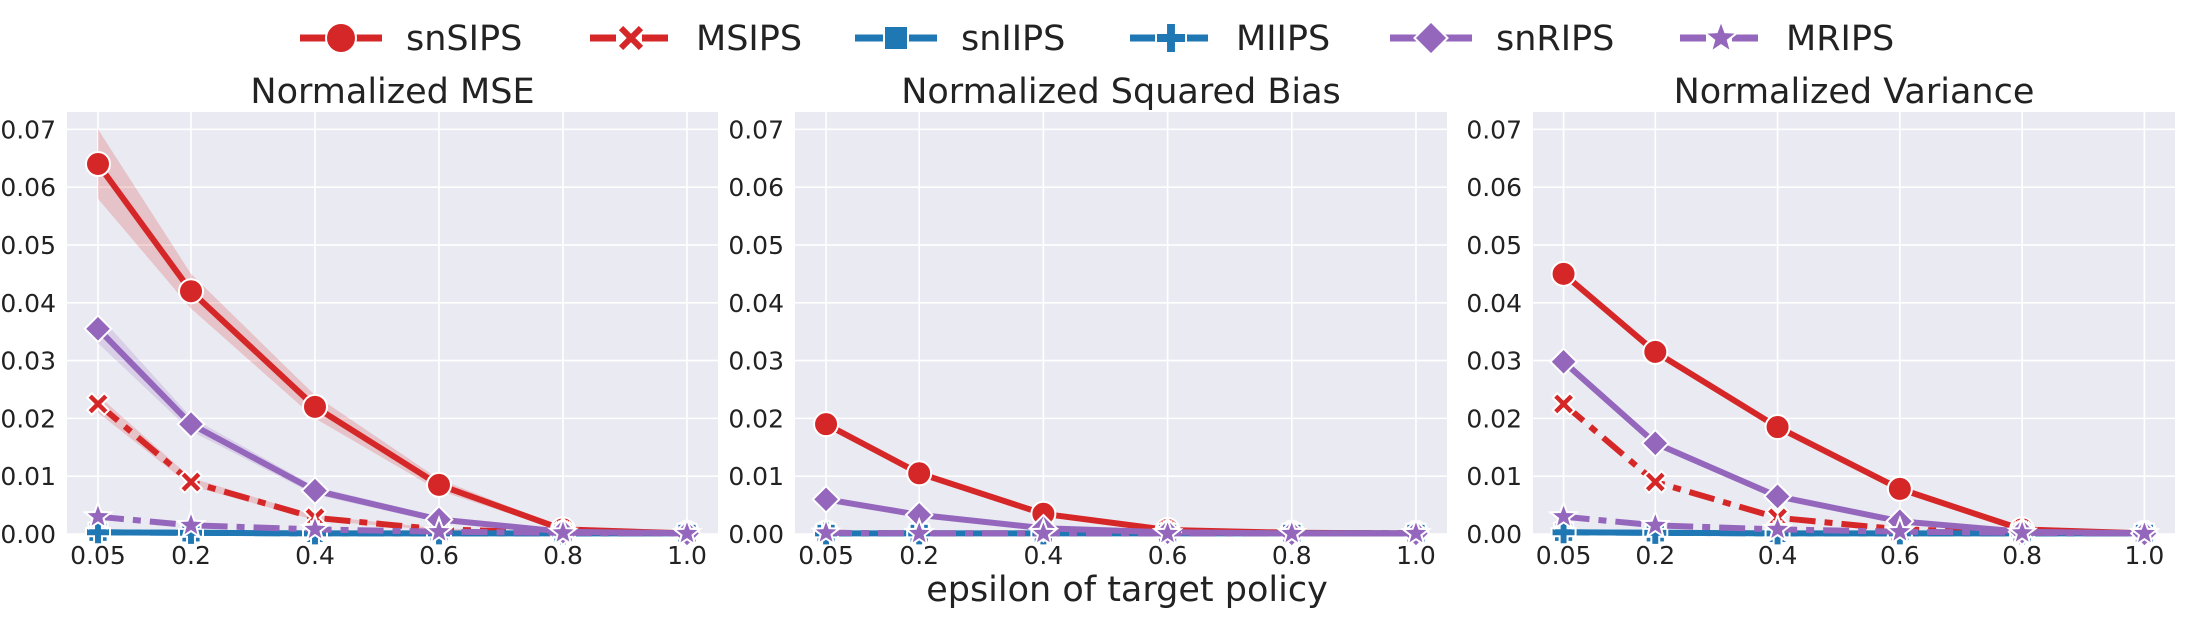 Image resolution: width=2190 pixels, height=617 pixels. I want to click on legend-marker-plus-icon, so click(1171, 38).